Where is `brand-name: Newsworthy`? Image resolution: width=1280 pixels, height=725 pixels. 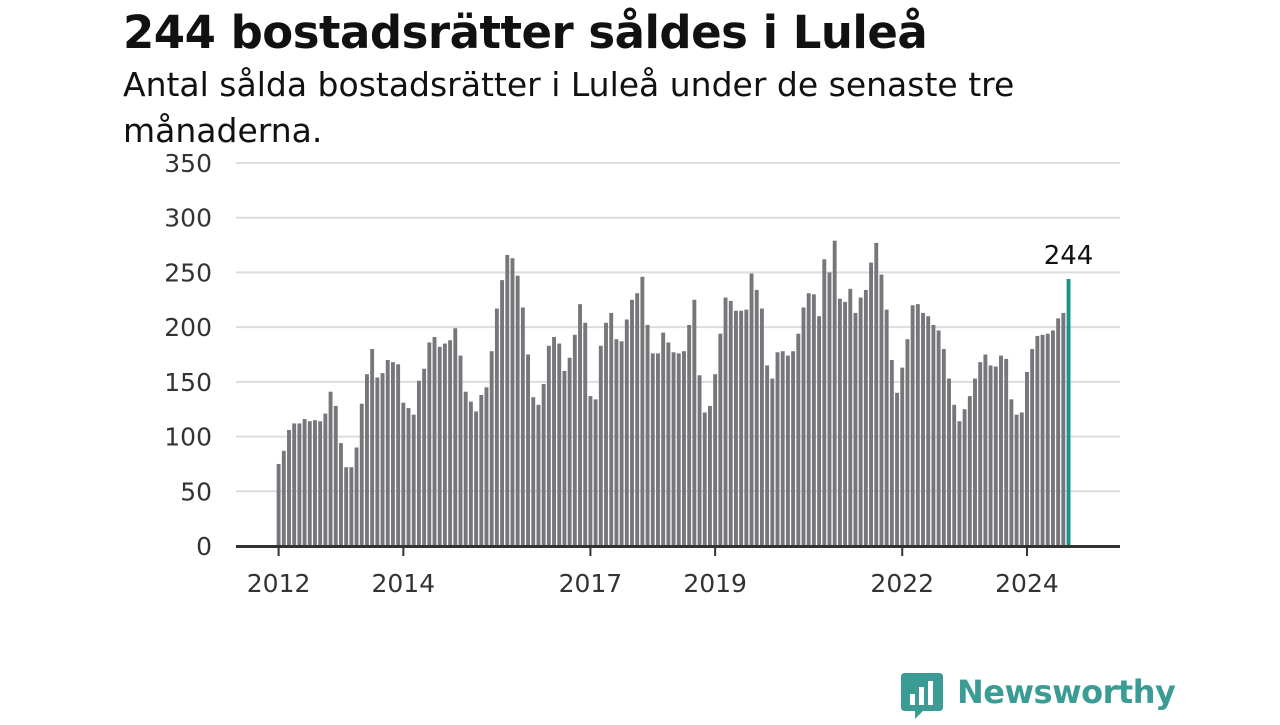
brand-name: Newsworthy is located at coordinates (1066, 692).